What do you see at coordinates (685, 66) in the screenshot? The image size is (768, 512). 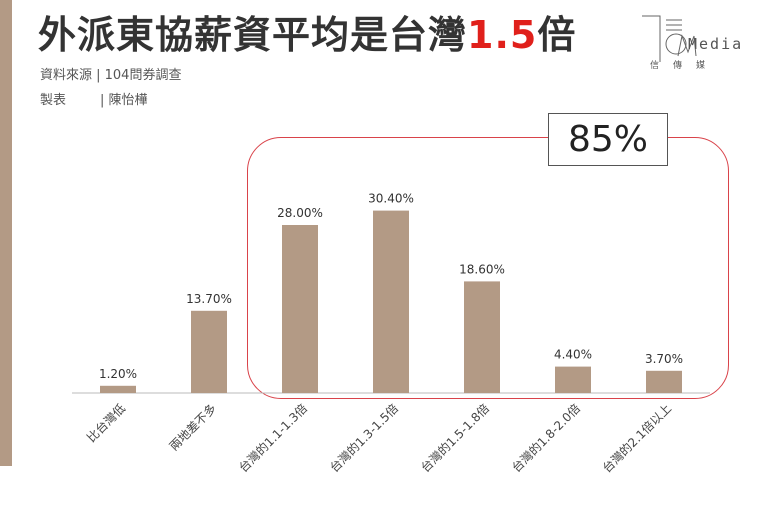 I see `logo-subtext: 信傳媒` at bounding box center [685, 66].